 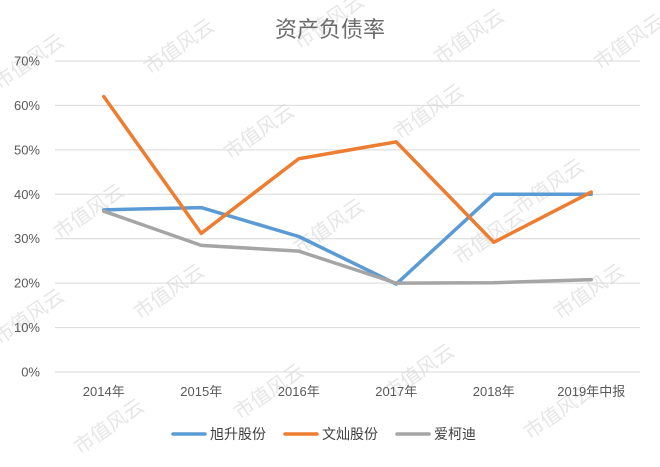 What do you see at coordinates (350, 435) in the screenshot?
I see `legend-label: 文灿股份` at bounding box center [350, 435].